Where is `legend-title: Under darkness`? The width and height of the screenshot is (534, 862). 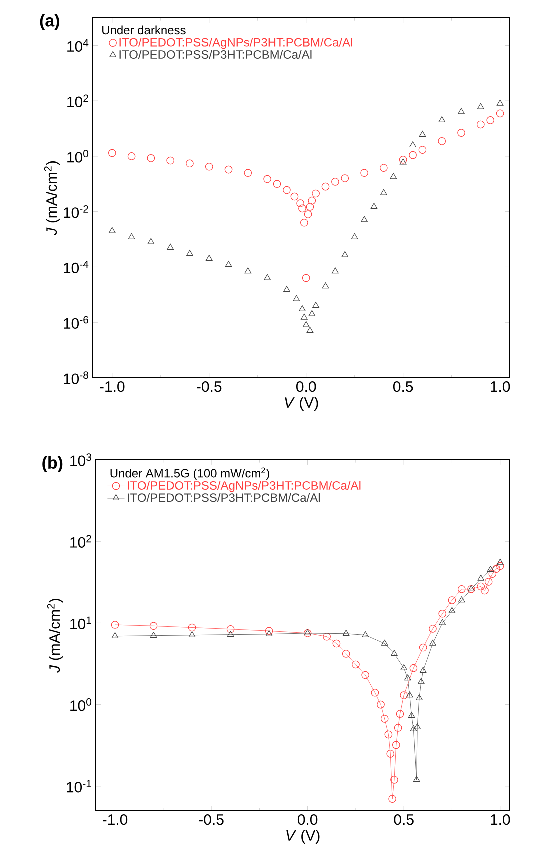 legend-title: Under darkness is located at coordinates (144, 30).